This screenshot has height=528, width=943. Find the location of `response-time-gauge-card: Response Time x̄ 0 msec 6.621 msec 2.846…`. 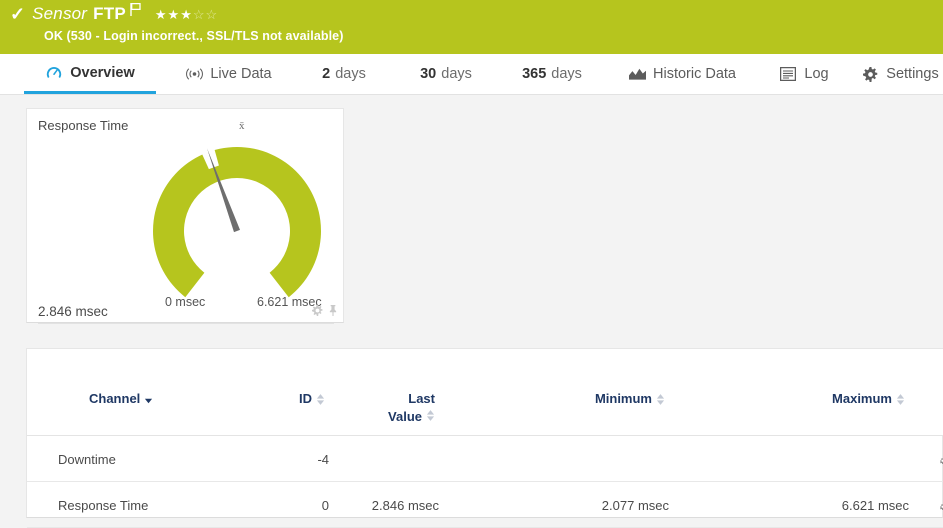

response-time-gauge-card: Response Time x̄ 0 msec 6.621 msec 2.846… is located at coordinates (185, 216).